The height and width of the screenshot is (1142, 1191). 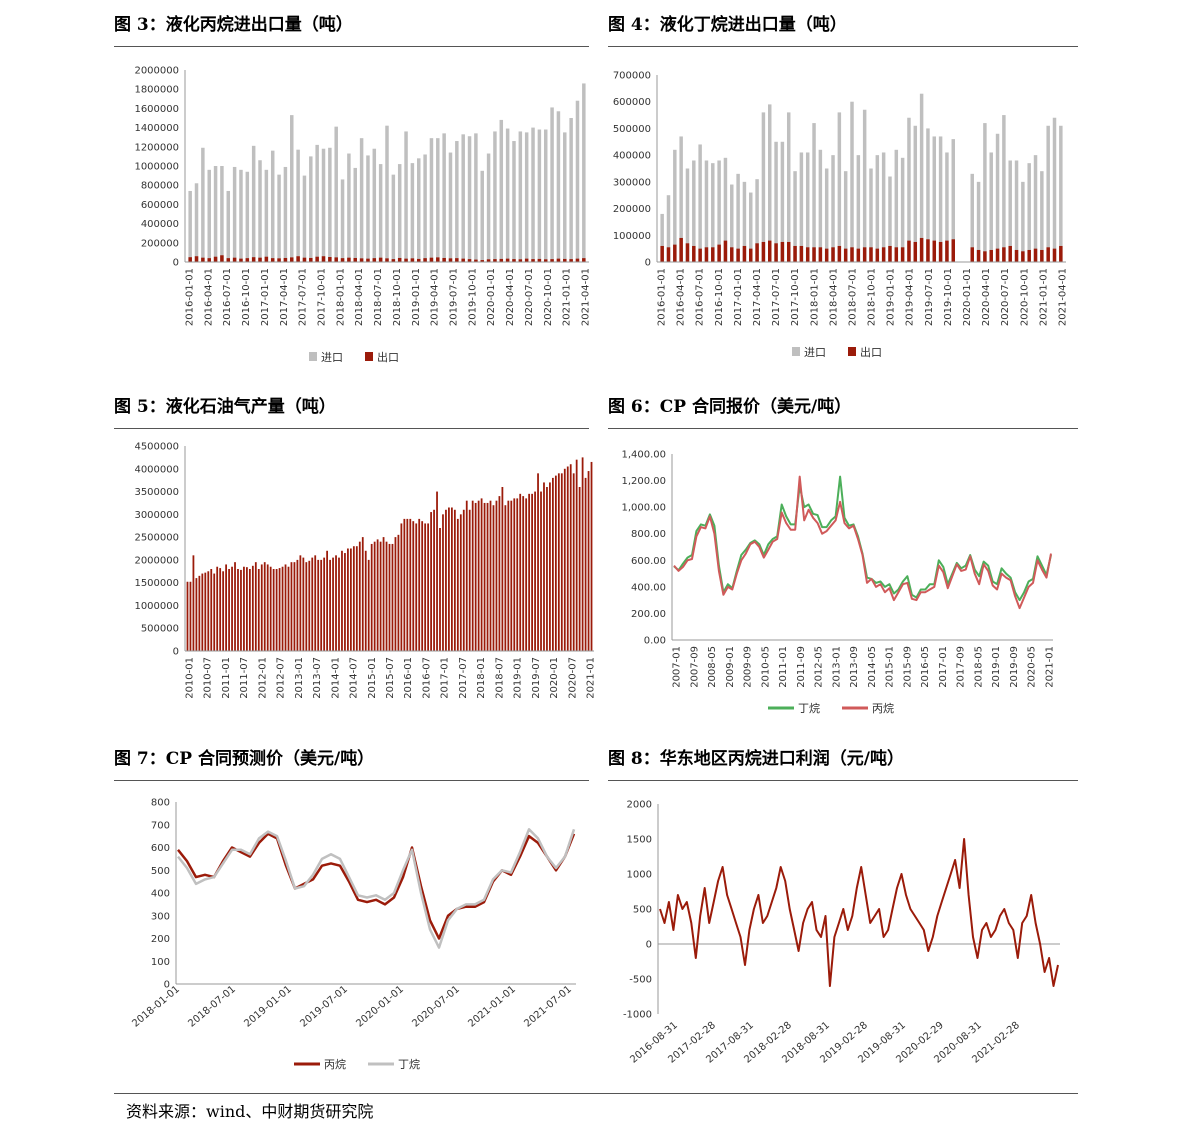 What do you see at coordinates (843, 46) in the screenshot?
I see `fig4-rule` at bounding box center [843, 46].